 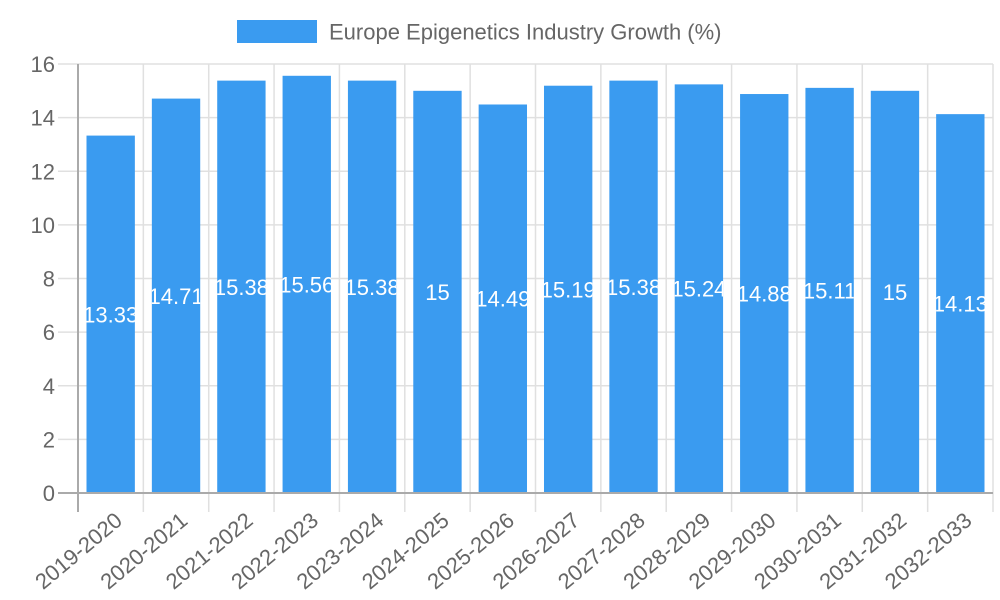 I want to click on bar-data-label: 14.88, so click(x=764, y=294).